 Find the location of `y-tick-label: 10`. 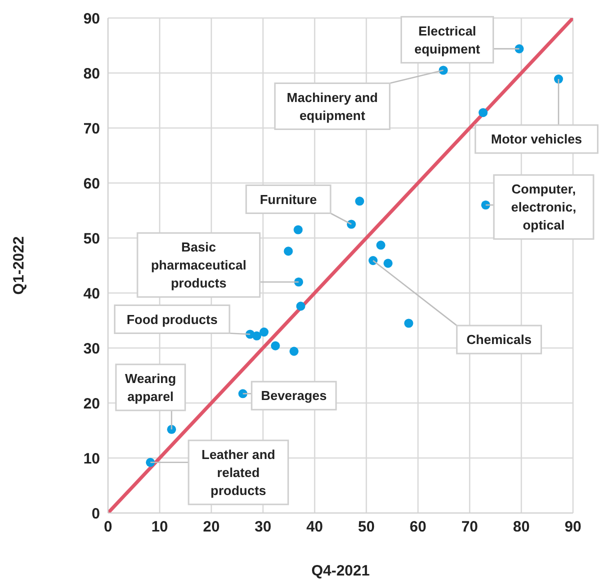

y-tick-label: 10 is located at coordinates (91, 459).